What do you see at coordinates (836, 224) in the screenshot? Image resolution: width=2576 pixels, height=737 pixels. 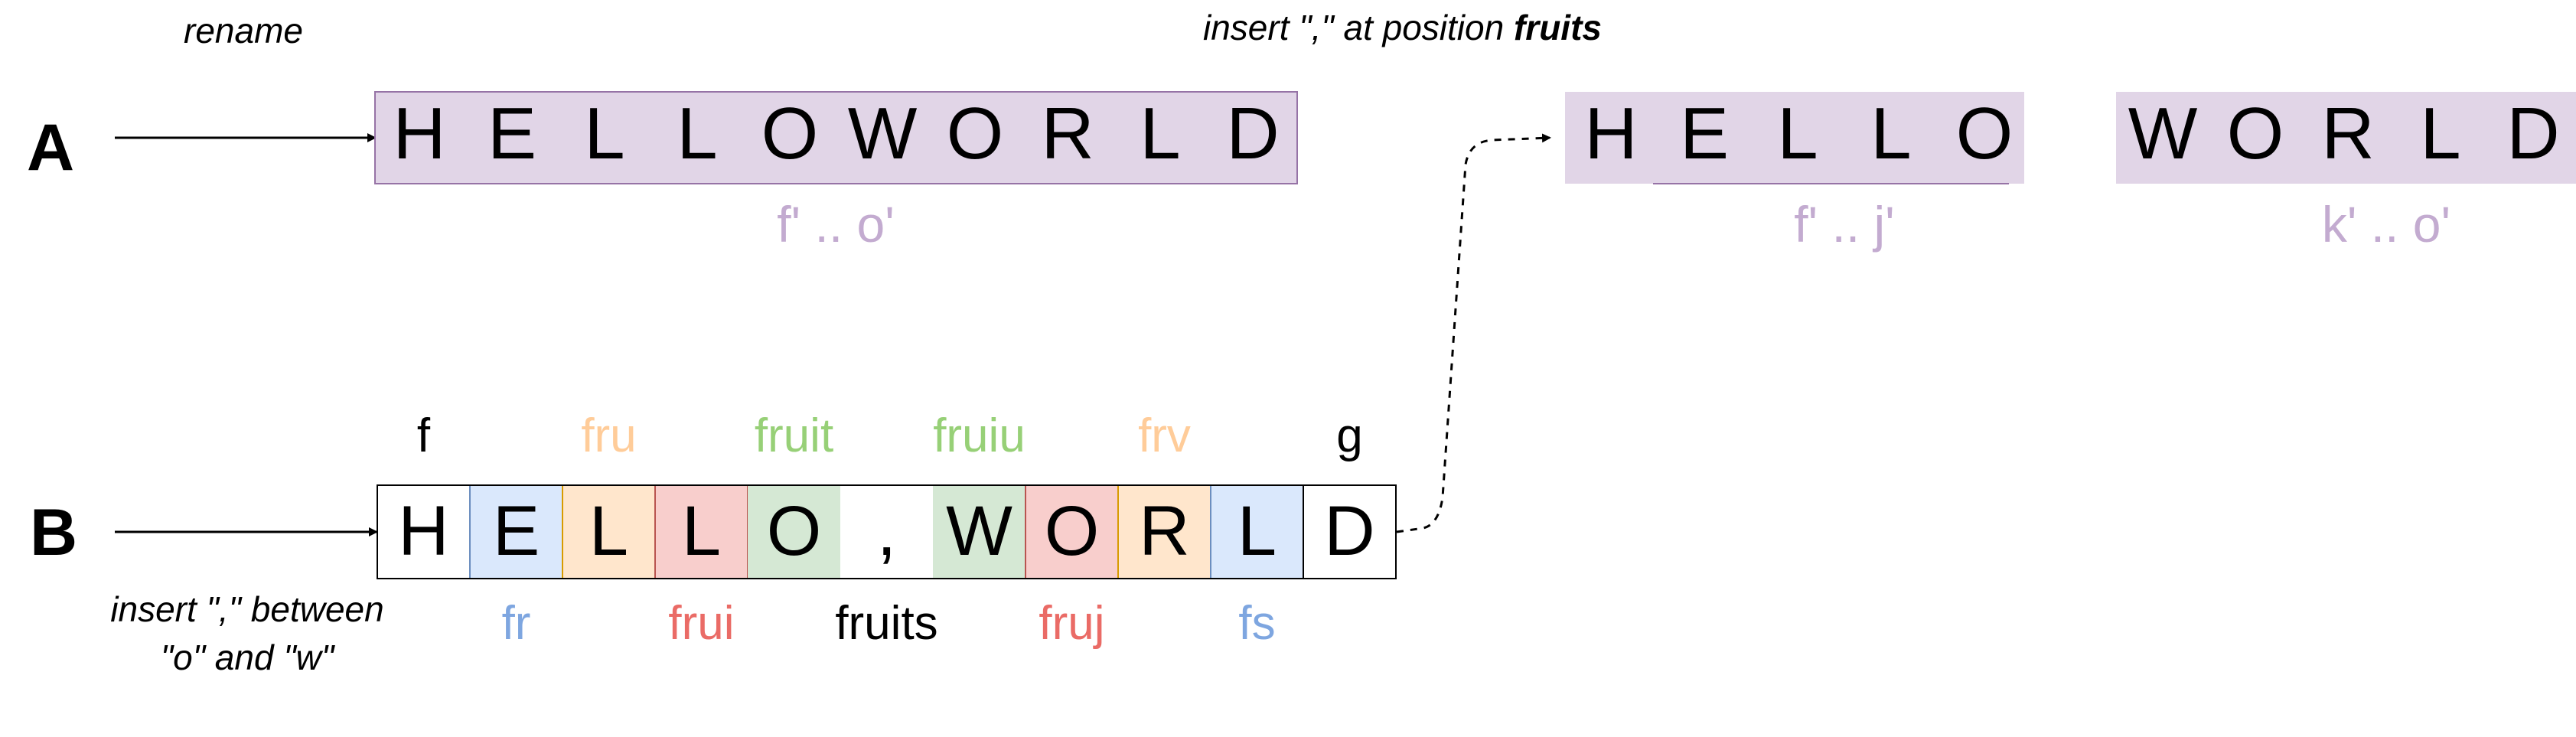 I see `row-a-range-label: f' .. o'` at bounding box center [836, 224].